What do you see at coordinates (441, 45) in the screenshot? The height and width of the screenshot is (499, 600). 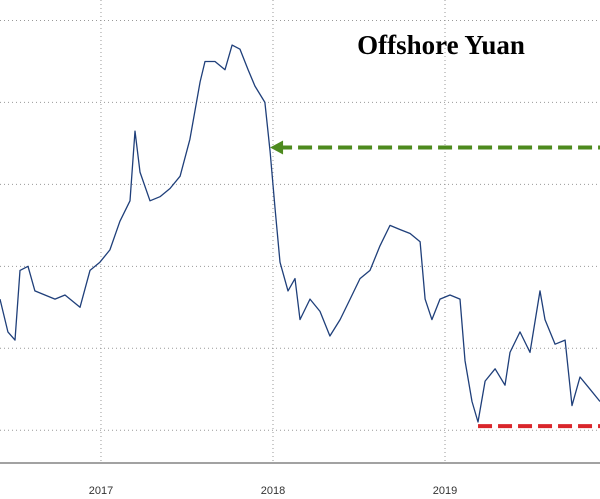 I see `chart-title: Offshore Yuan` at bounding box center [441, 45].